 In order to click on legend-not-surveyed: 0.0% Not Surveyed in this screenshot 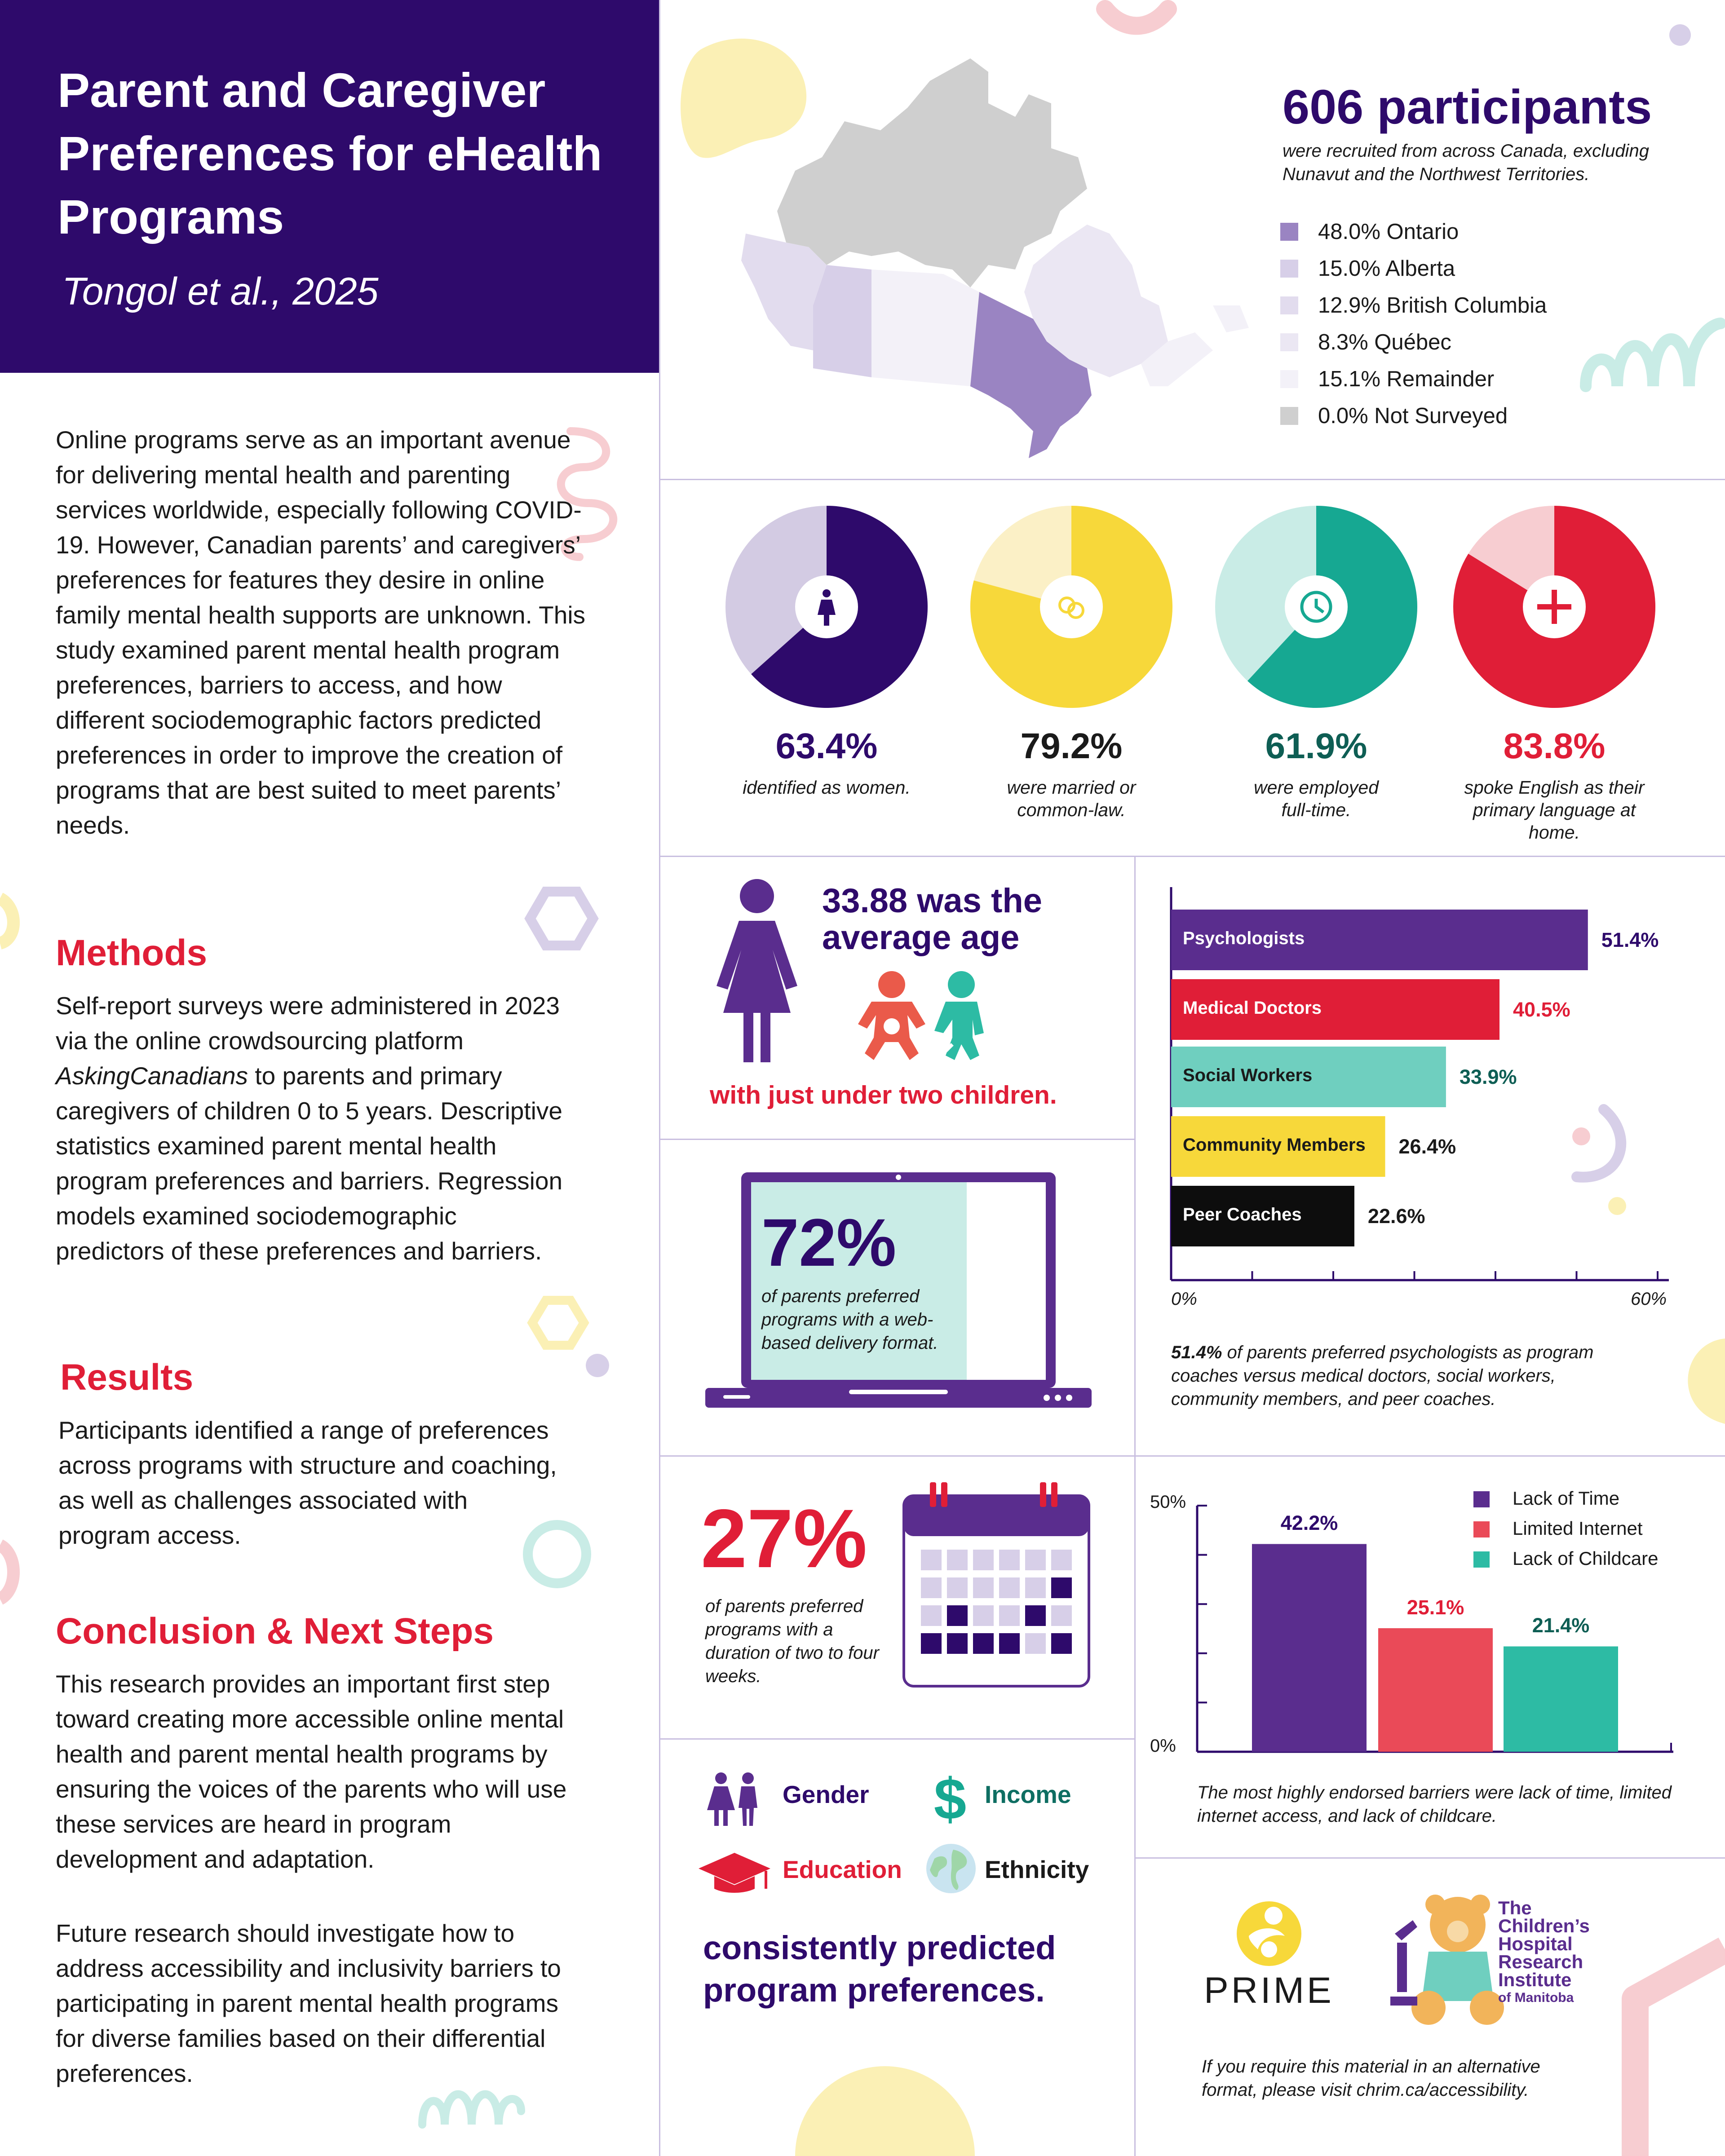, I will do `click(1394, 416)`.